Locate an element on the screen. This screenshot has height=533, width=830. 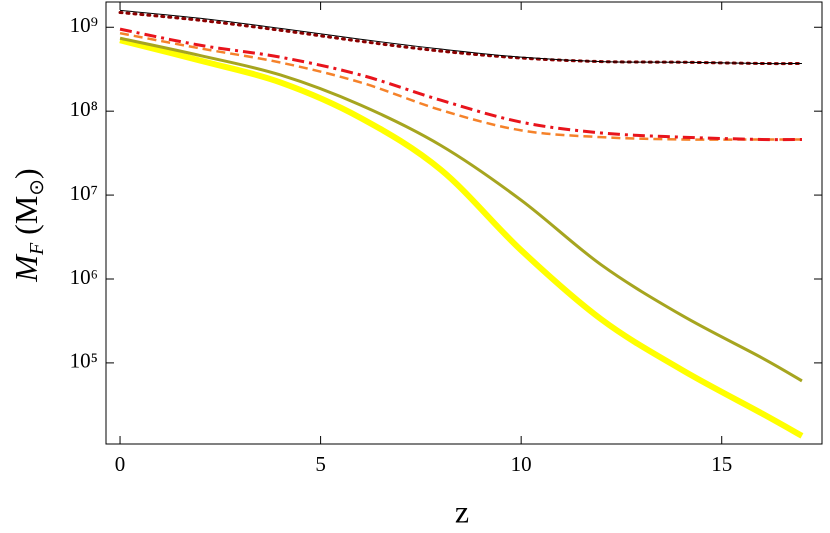
x-axis-label: z is located at coordinates (462, 511).